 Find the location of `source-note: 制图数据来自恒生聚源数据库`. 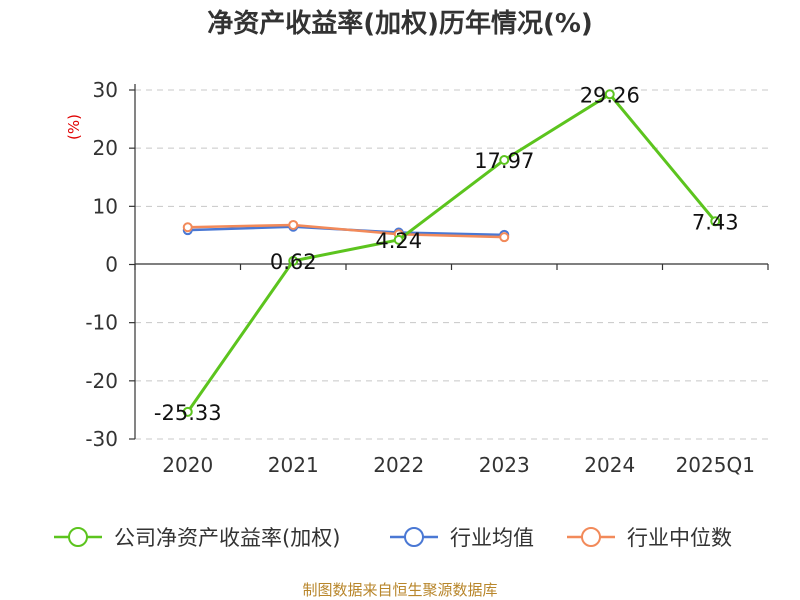

source-note: 制图数据来自恒生聚源数据库 is located at coordinates (399, 590).